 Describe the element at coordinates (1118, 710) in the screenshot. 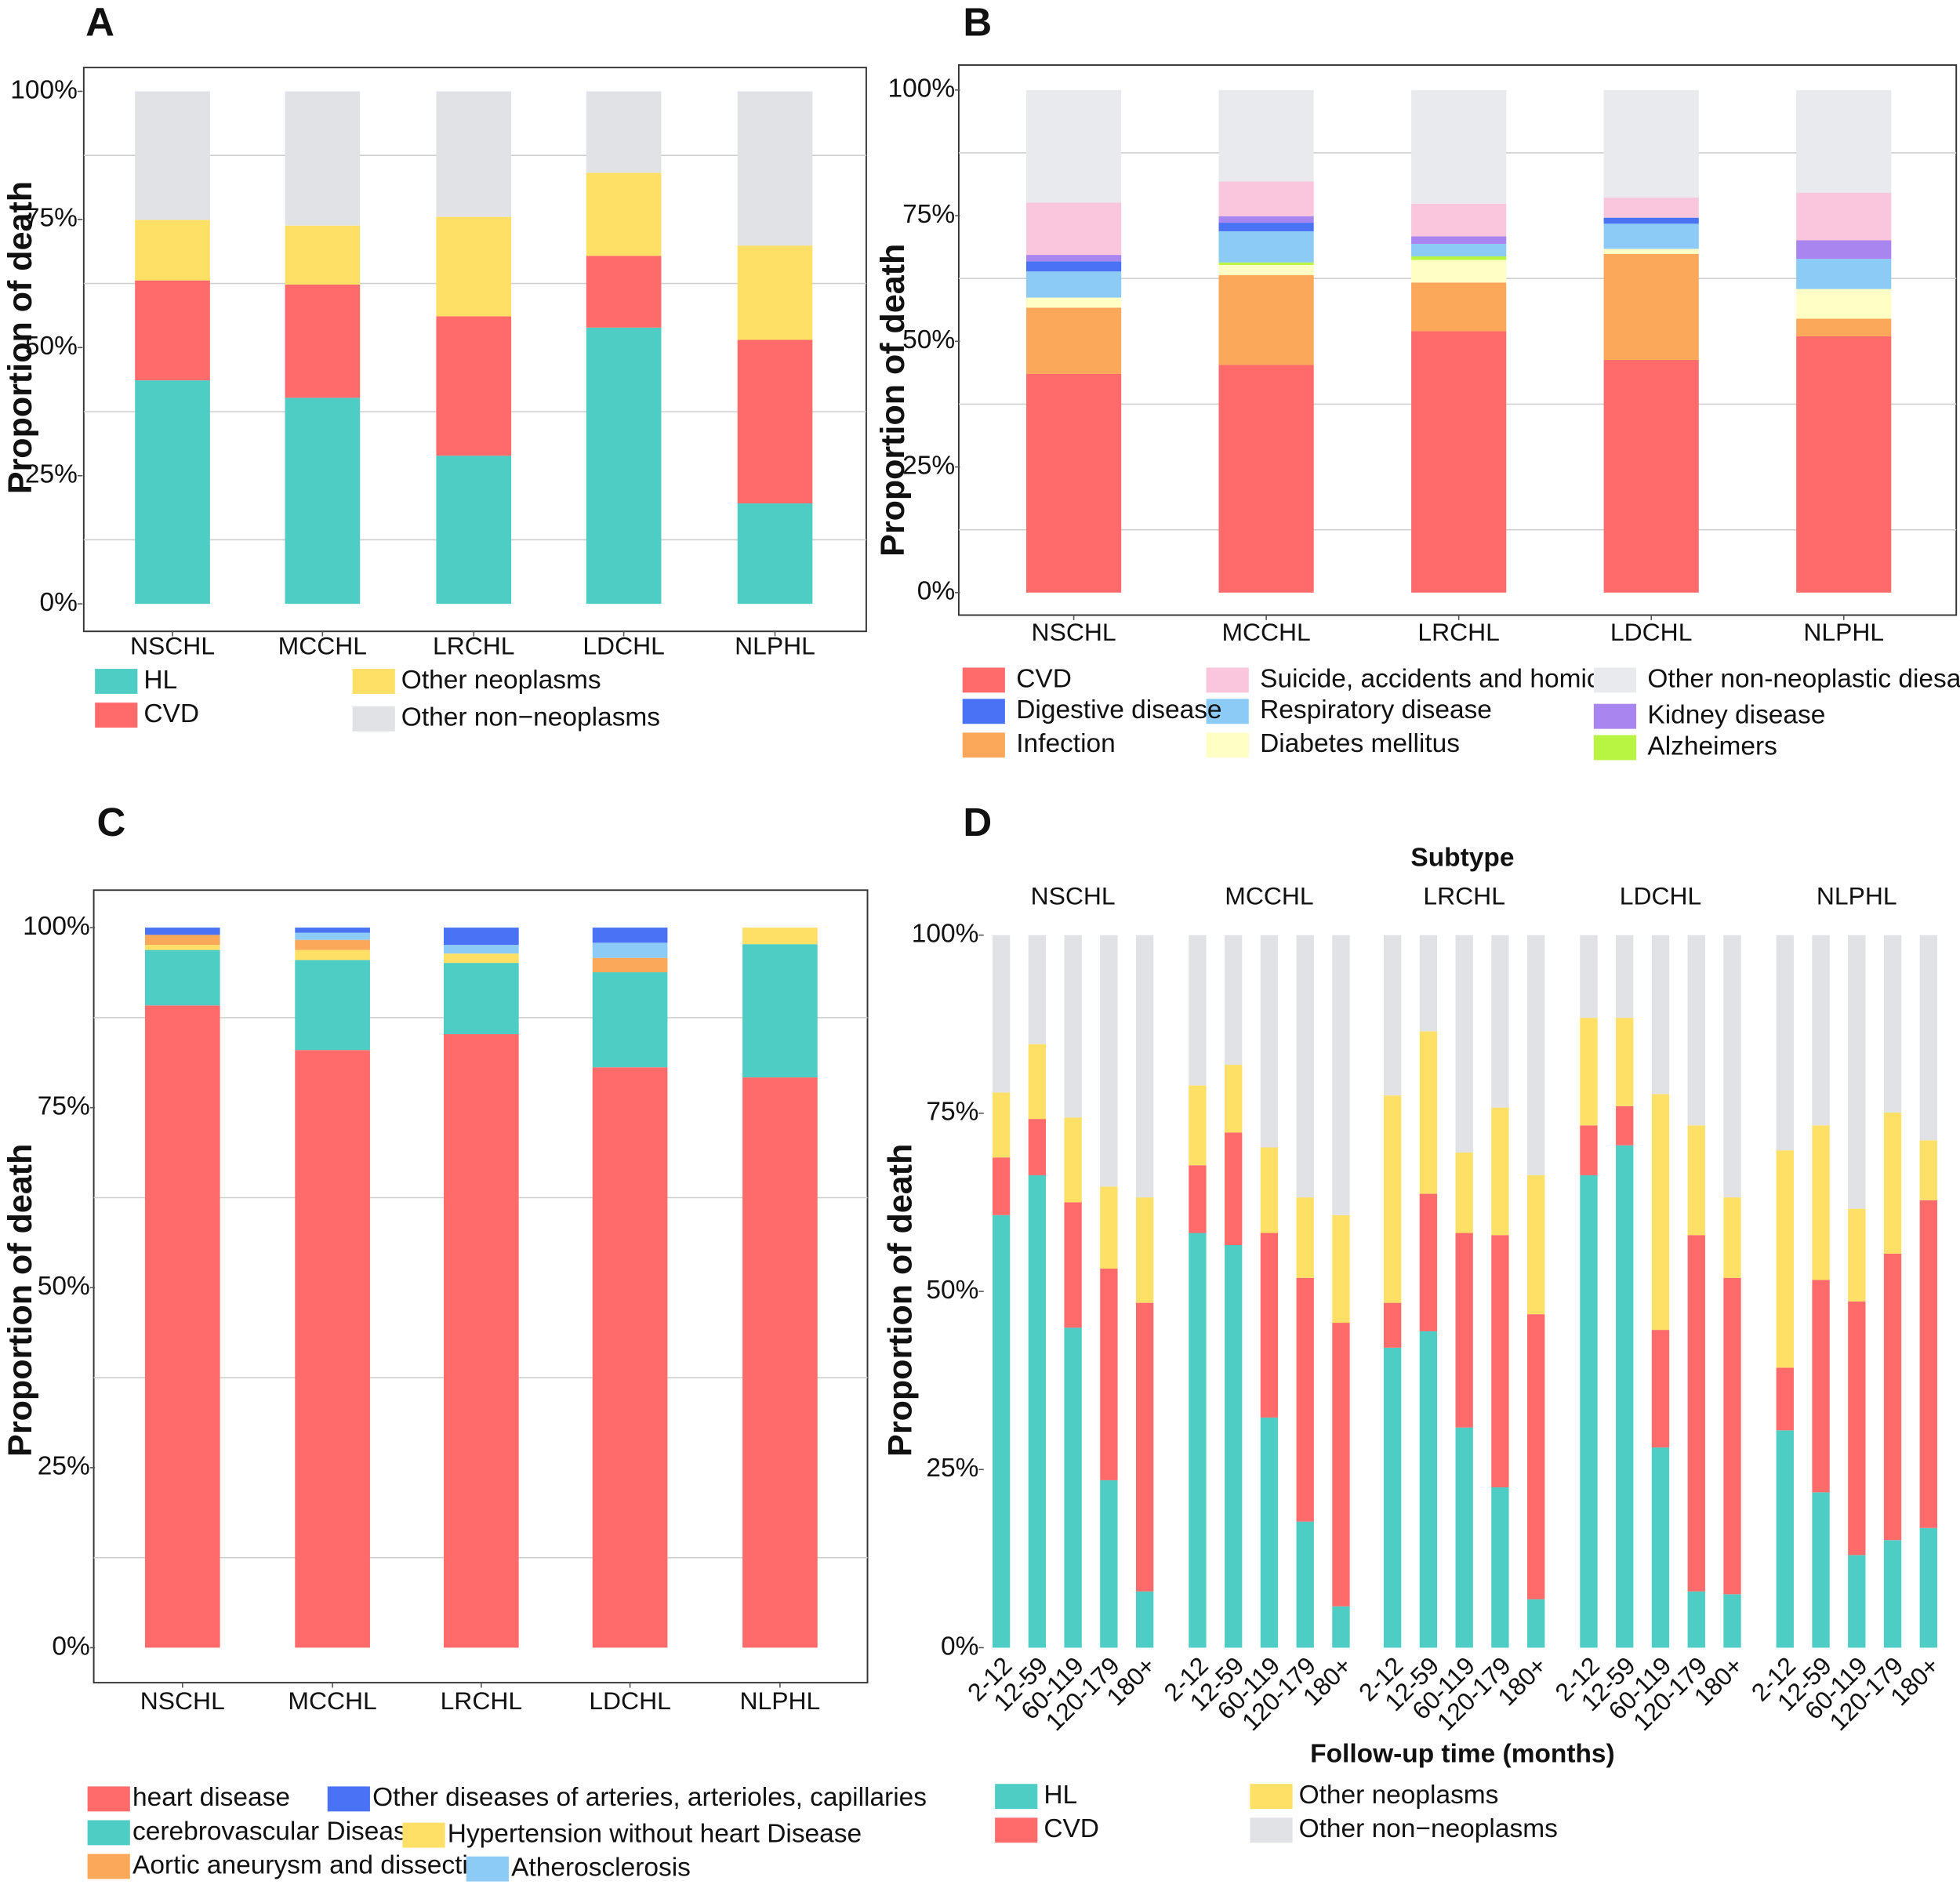

I see `legend-label: Digestive disease` at that location.